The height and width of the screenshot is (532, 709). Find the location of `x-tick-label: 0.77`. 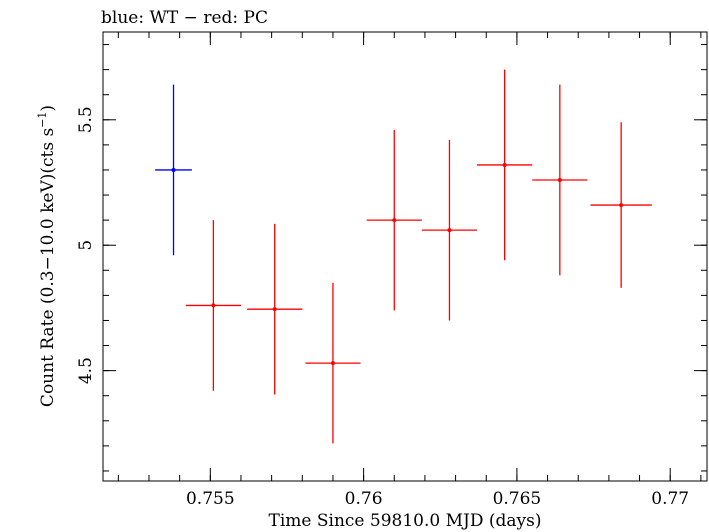

x-tick-label: 0.77 is located at coordinates (670, 499).